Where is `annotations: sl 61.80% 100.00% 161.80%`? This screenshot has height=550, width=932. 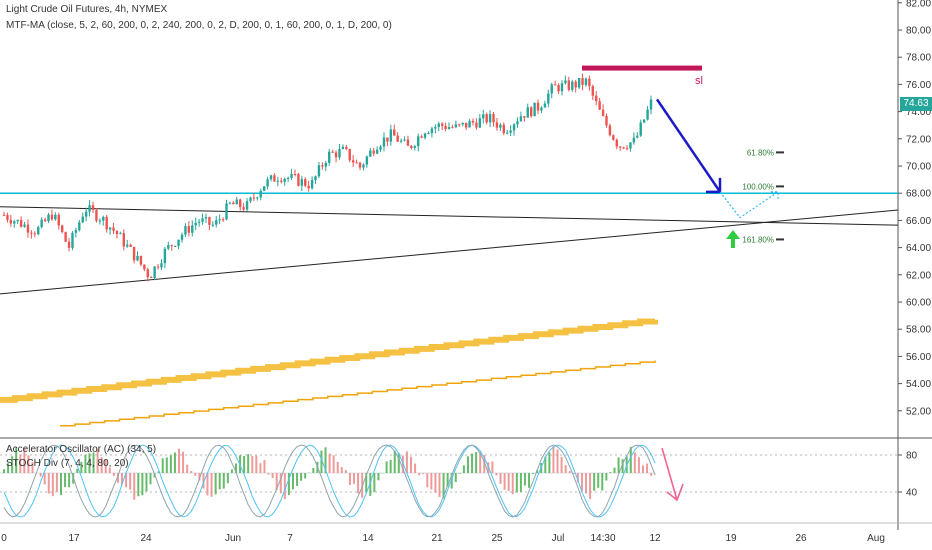 annotations: sl 61.80% 100.00% 161.80% is located at coordinates (683, 156).